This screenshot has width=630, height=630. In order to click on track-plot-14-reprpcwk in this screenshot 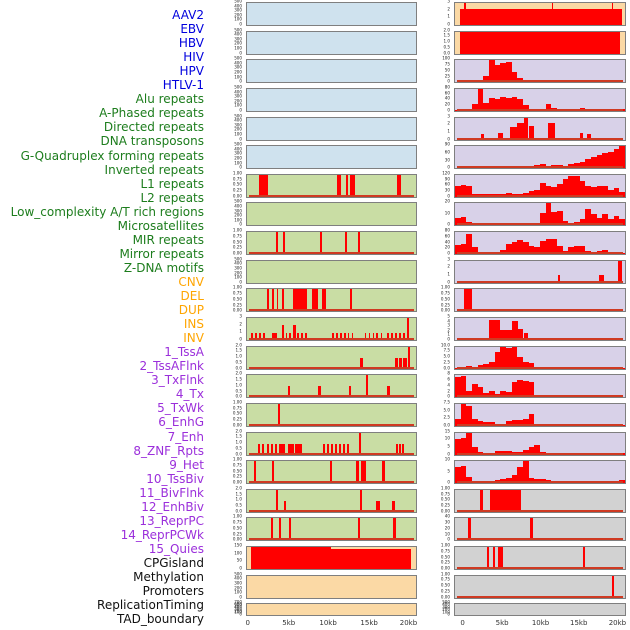, I will do `click(540, 443)`.